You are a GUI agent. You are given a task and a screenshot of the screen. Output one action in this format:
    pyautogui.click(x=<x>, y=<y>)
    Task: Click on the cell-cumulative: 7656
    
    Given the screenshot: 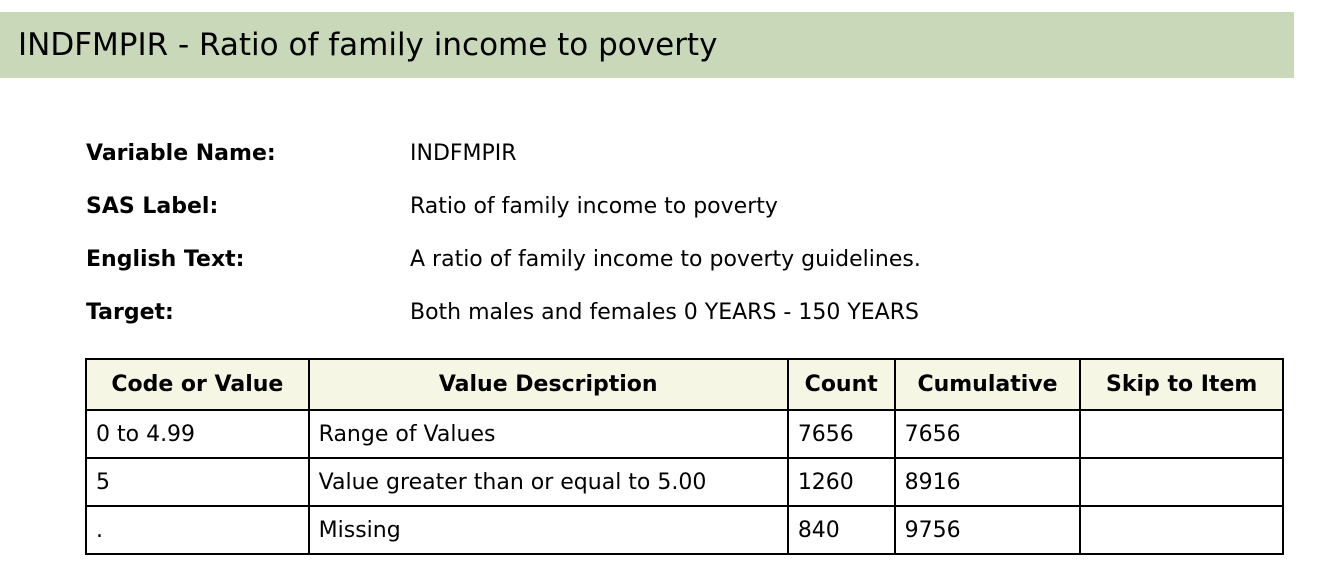 What is the action you would take?
    pyautogui.click(x=987, y=434)
    